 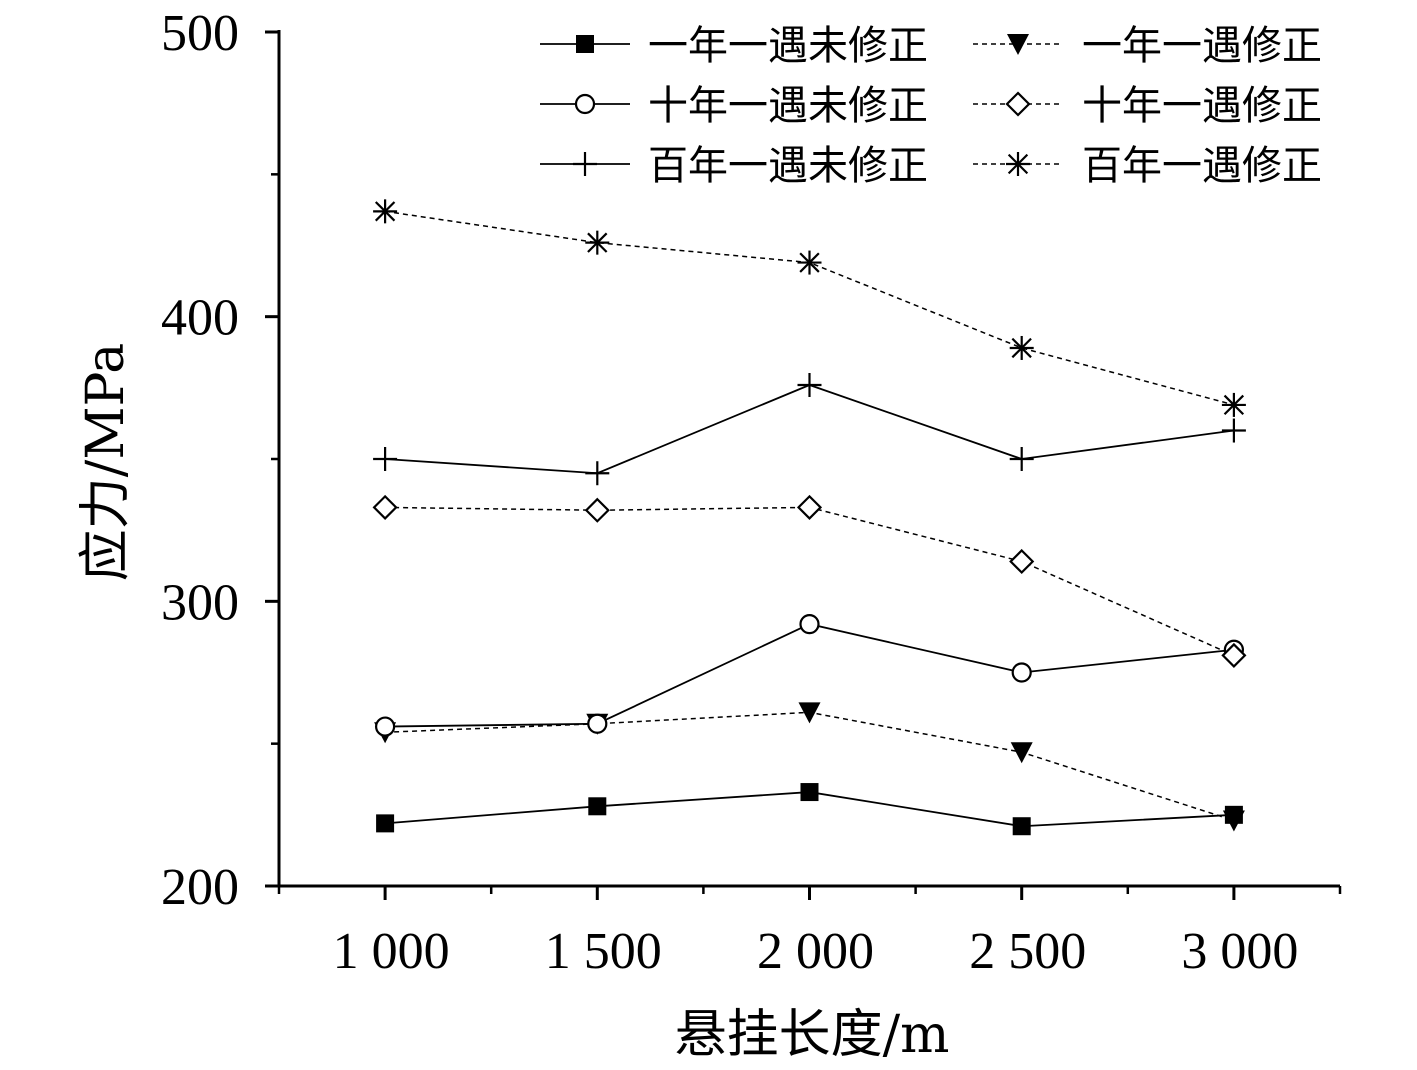 What do you see at coordinates (788, 46) in the screenshot?
I see `legend-label: 一年一遇未修正` at bounding box center [788, 46].